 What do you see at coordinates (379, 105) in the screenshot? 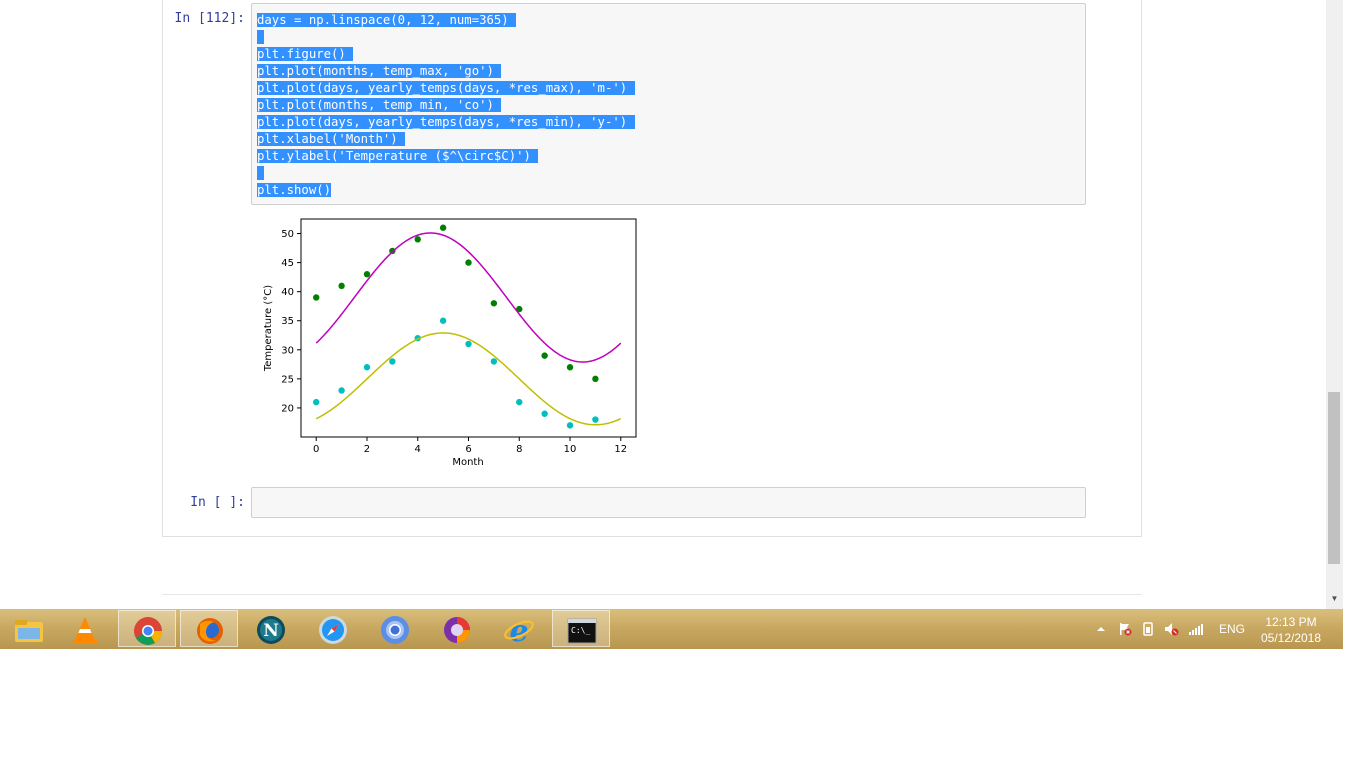
I see `selected-code-text: plt.plot(months, temp_min, 'co')` at bounding box center [379, 105].